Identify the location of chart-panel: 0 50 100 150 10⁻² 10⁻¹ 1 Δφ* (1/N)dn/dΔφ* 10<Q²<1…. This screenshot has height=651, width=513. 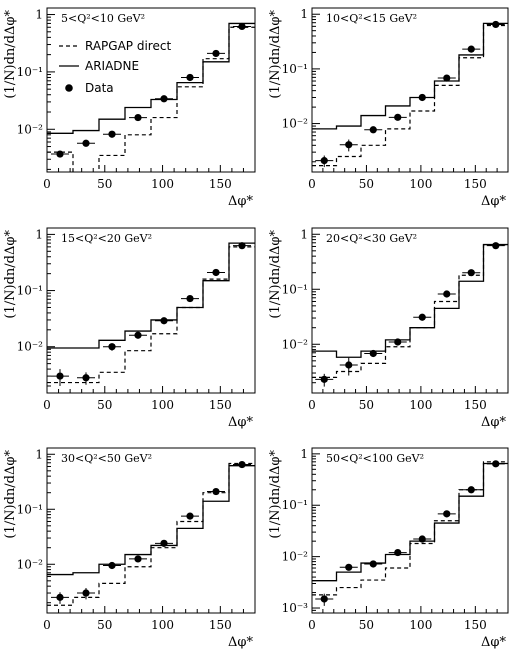
(388, 108).